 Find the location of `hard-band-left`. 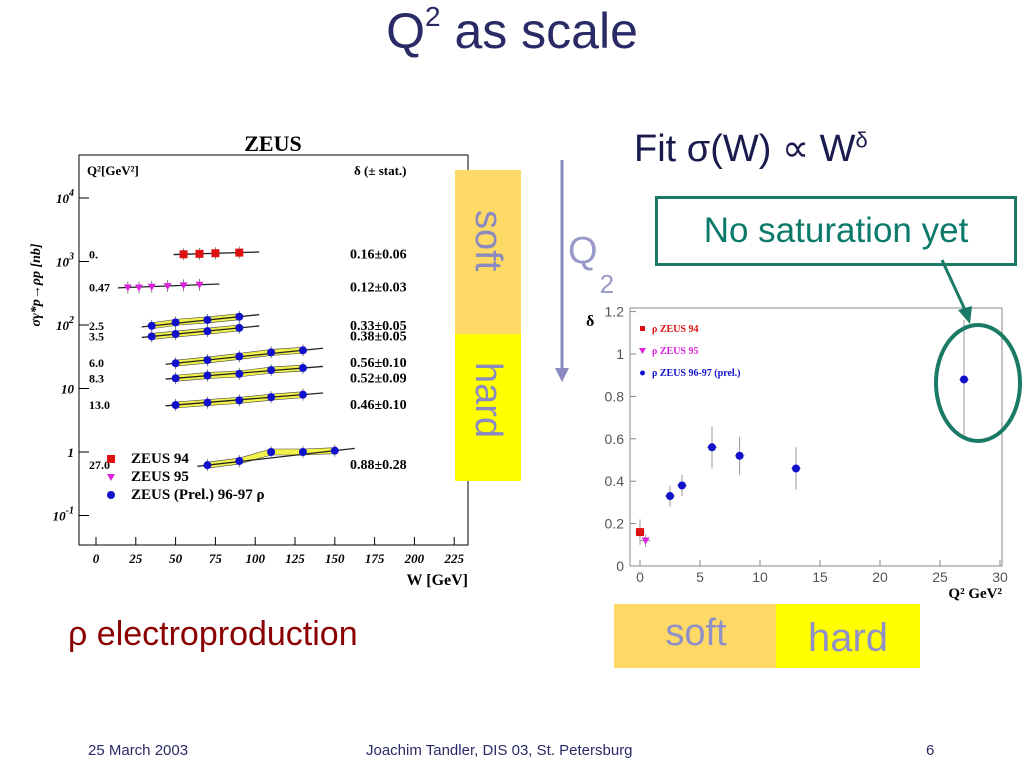

hard-band-left is located at coordinates (488, 407).